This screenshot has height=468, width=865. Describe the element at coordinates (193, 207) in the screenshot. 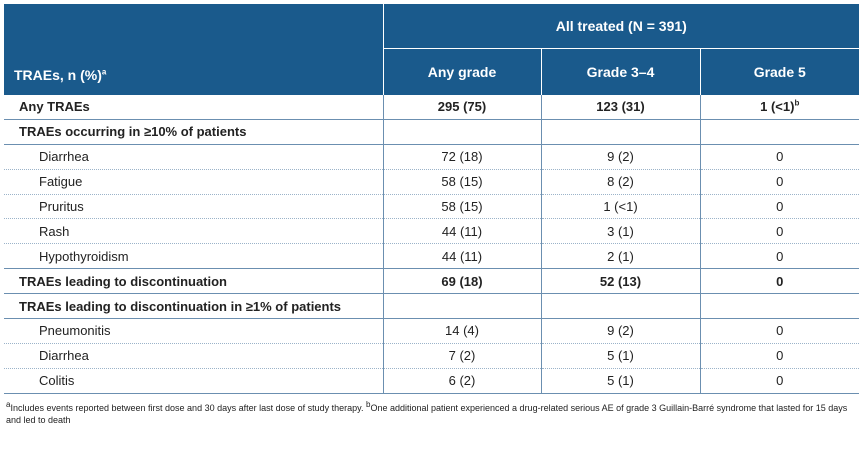

I see `row-label: Pruritus` at that location.